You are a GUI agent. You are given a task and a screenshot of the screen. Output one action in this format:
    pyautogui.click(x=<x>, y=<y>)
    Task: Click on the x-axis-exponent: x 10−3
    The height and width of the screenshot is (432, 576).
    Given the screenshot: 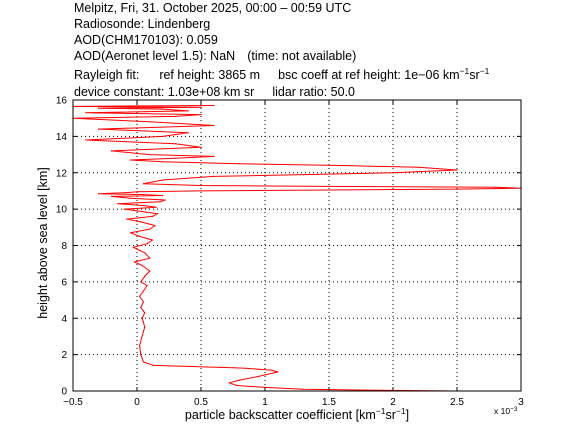 What is the action you would take?
    pyautogui.click(x=506, y=411)
    